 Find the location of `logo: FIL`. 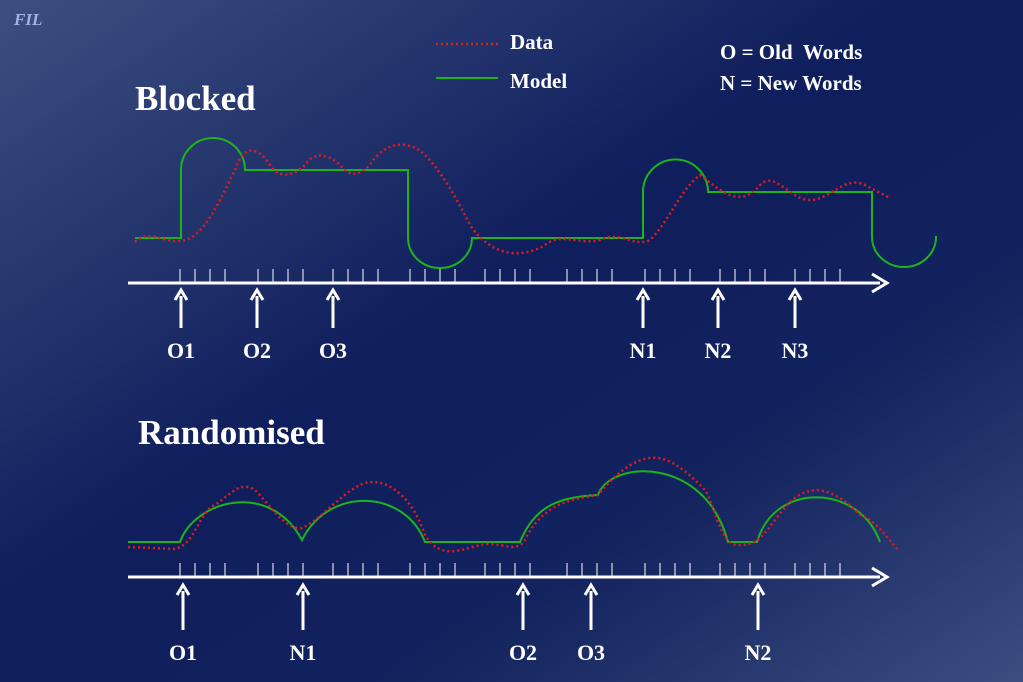

logo: FIL is located at coordinates (27, 19).